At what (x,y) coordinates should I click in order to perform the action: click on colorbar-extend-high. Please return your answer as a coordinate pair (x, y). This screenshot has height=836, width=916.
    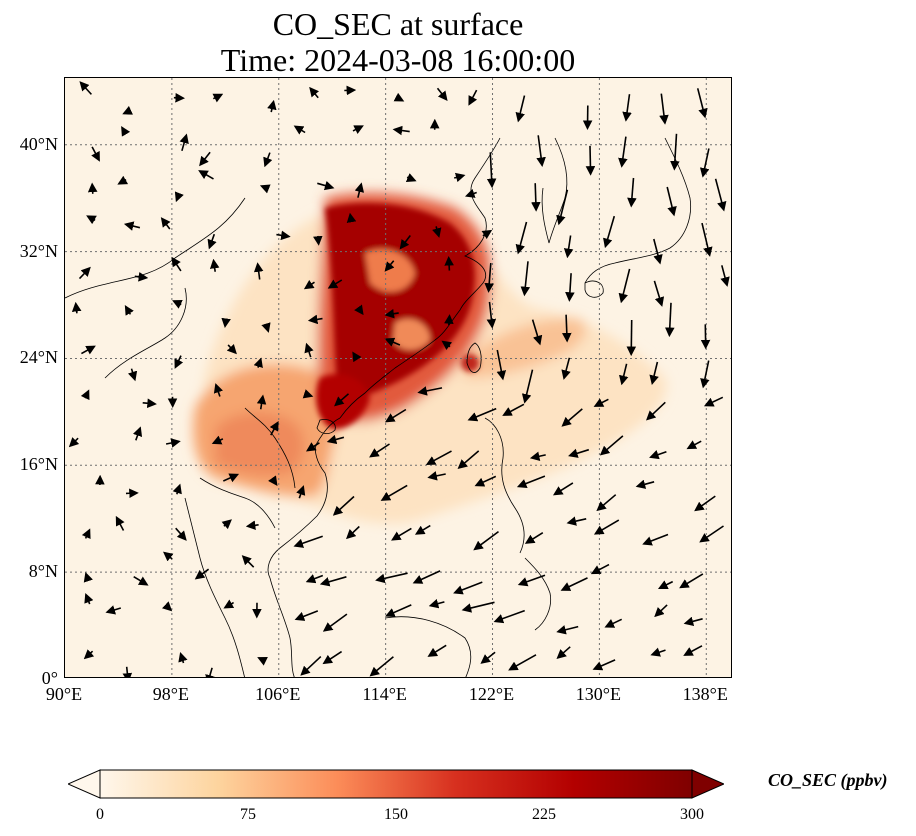
    Looking at the image, I should click on (707, 784).